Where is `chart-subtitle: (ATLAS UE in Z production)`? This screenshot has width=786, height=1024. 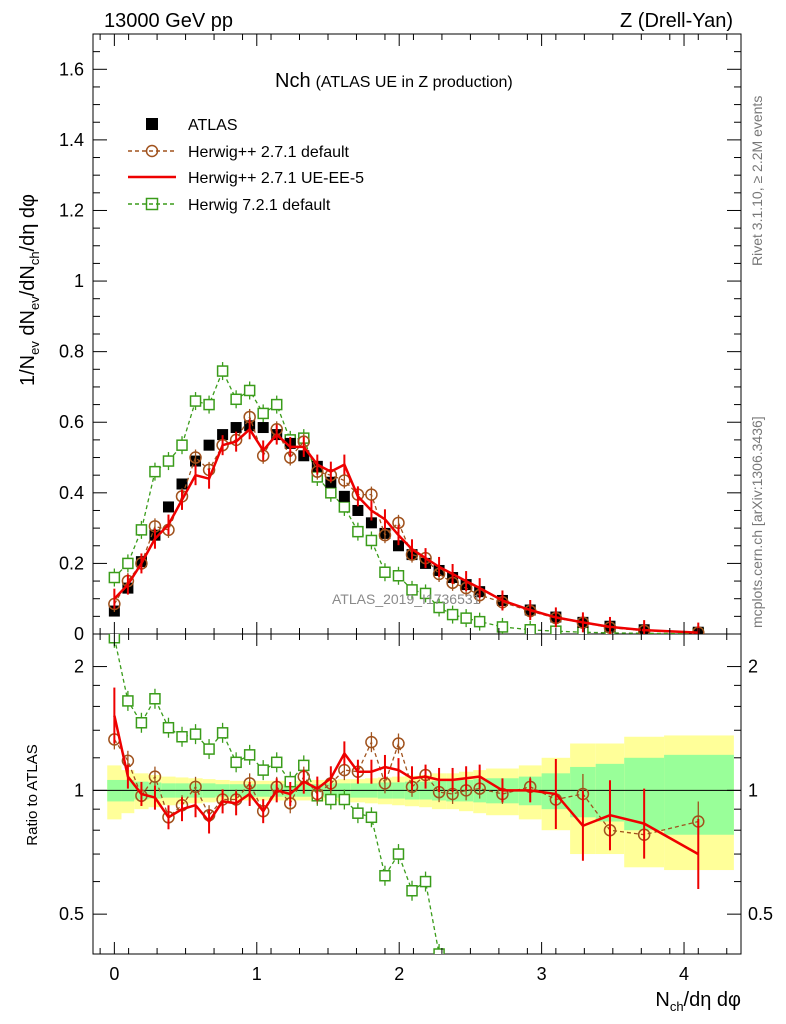
chart-subtitle: (ATLAS UE in Z production) is located at coordinates (414, 82).